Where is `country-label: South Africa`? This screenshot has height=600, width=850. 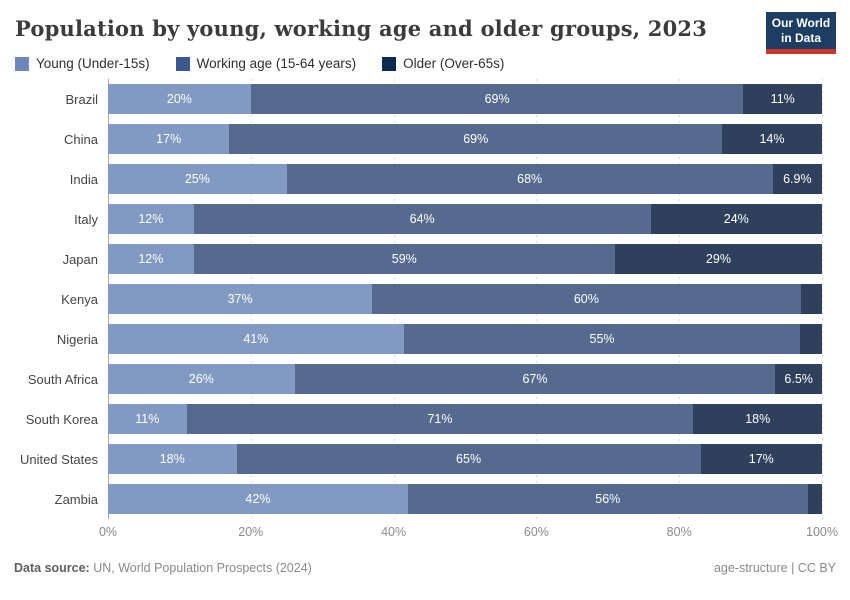 country-label: South Africa is located at coordinates (62, 379).